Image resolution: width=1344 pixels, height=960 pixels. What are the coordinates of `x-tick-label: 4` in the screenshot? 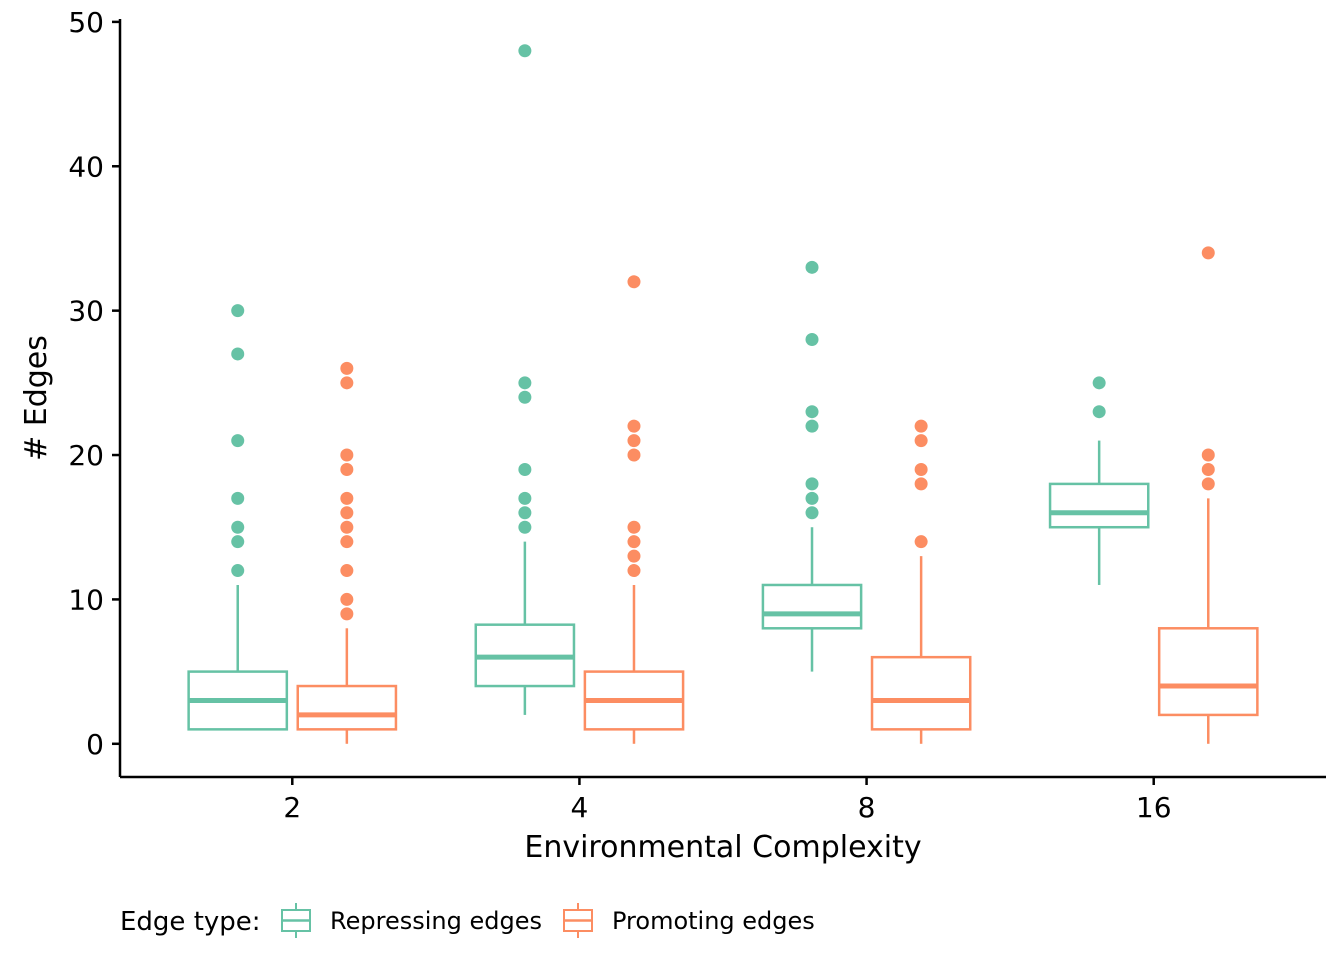 It's located at (580, 807).